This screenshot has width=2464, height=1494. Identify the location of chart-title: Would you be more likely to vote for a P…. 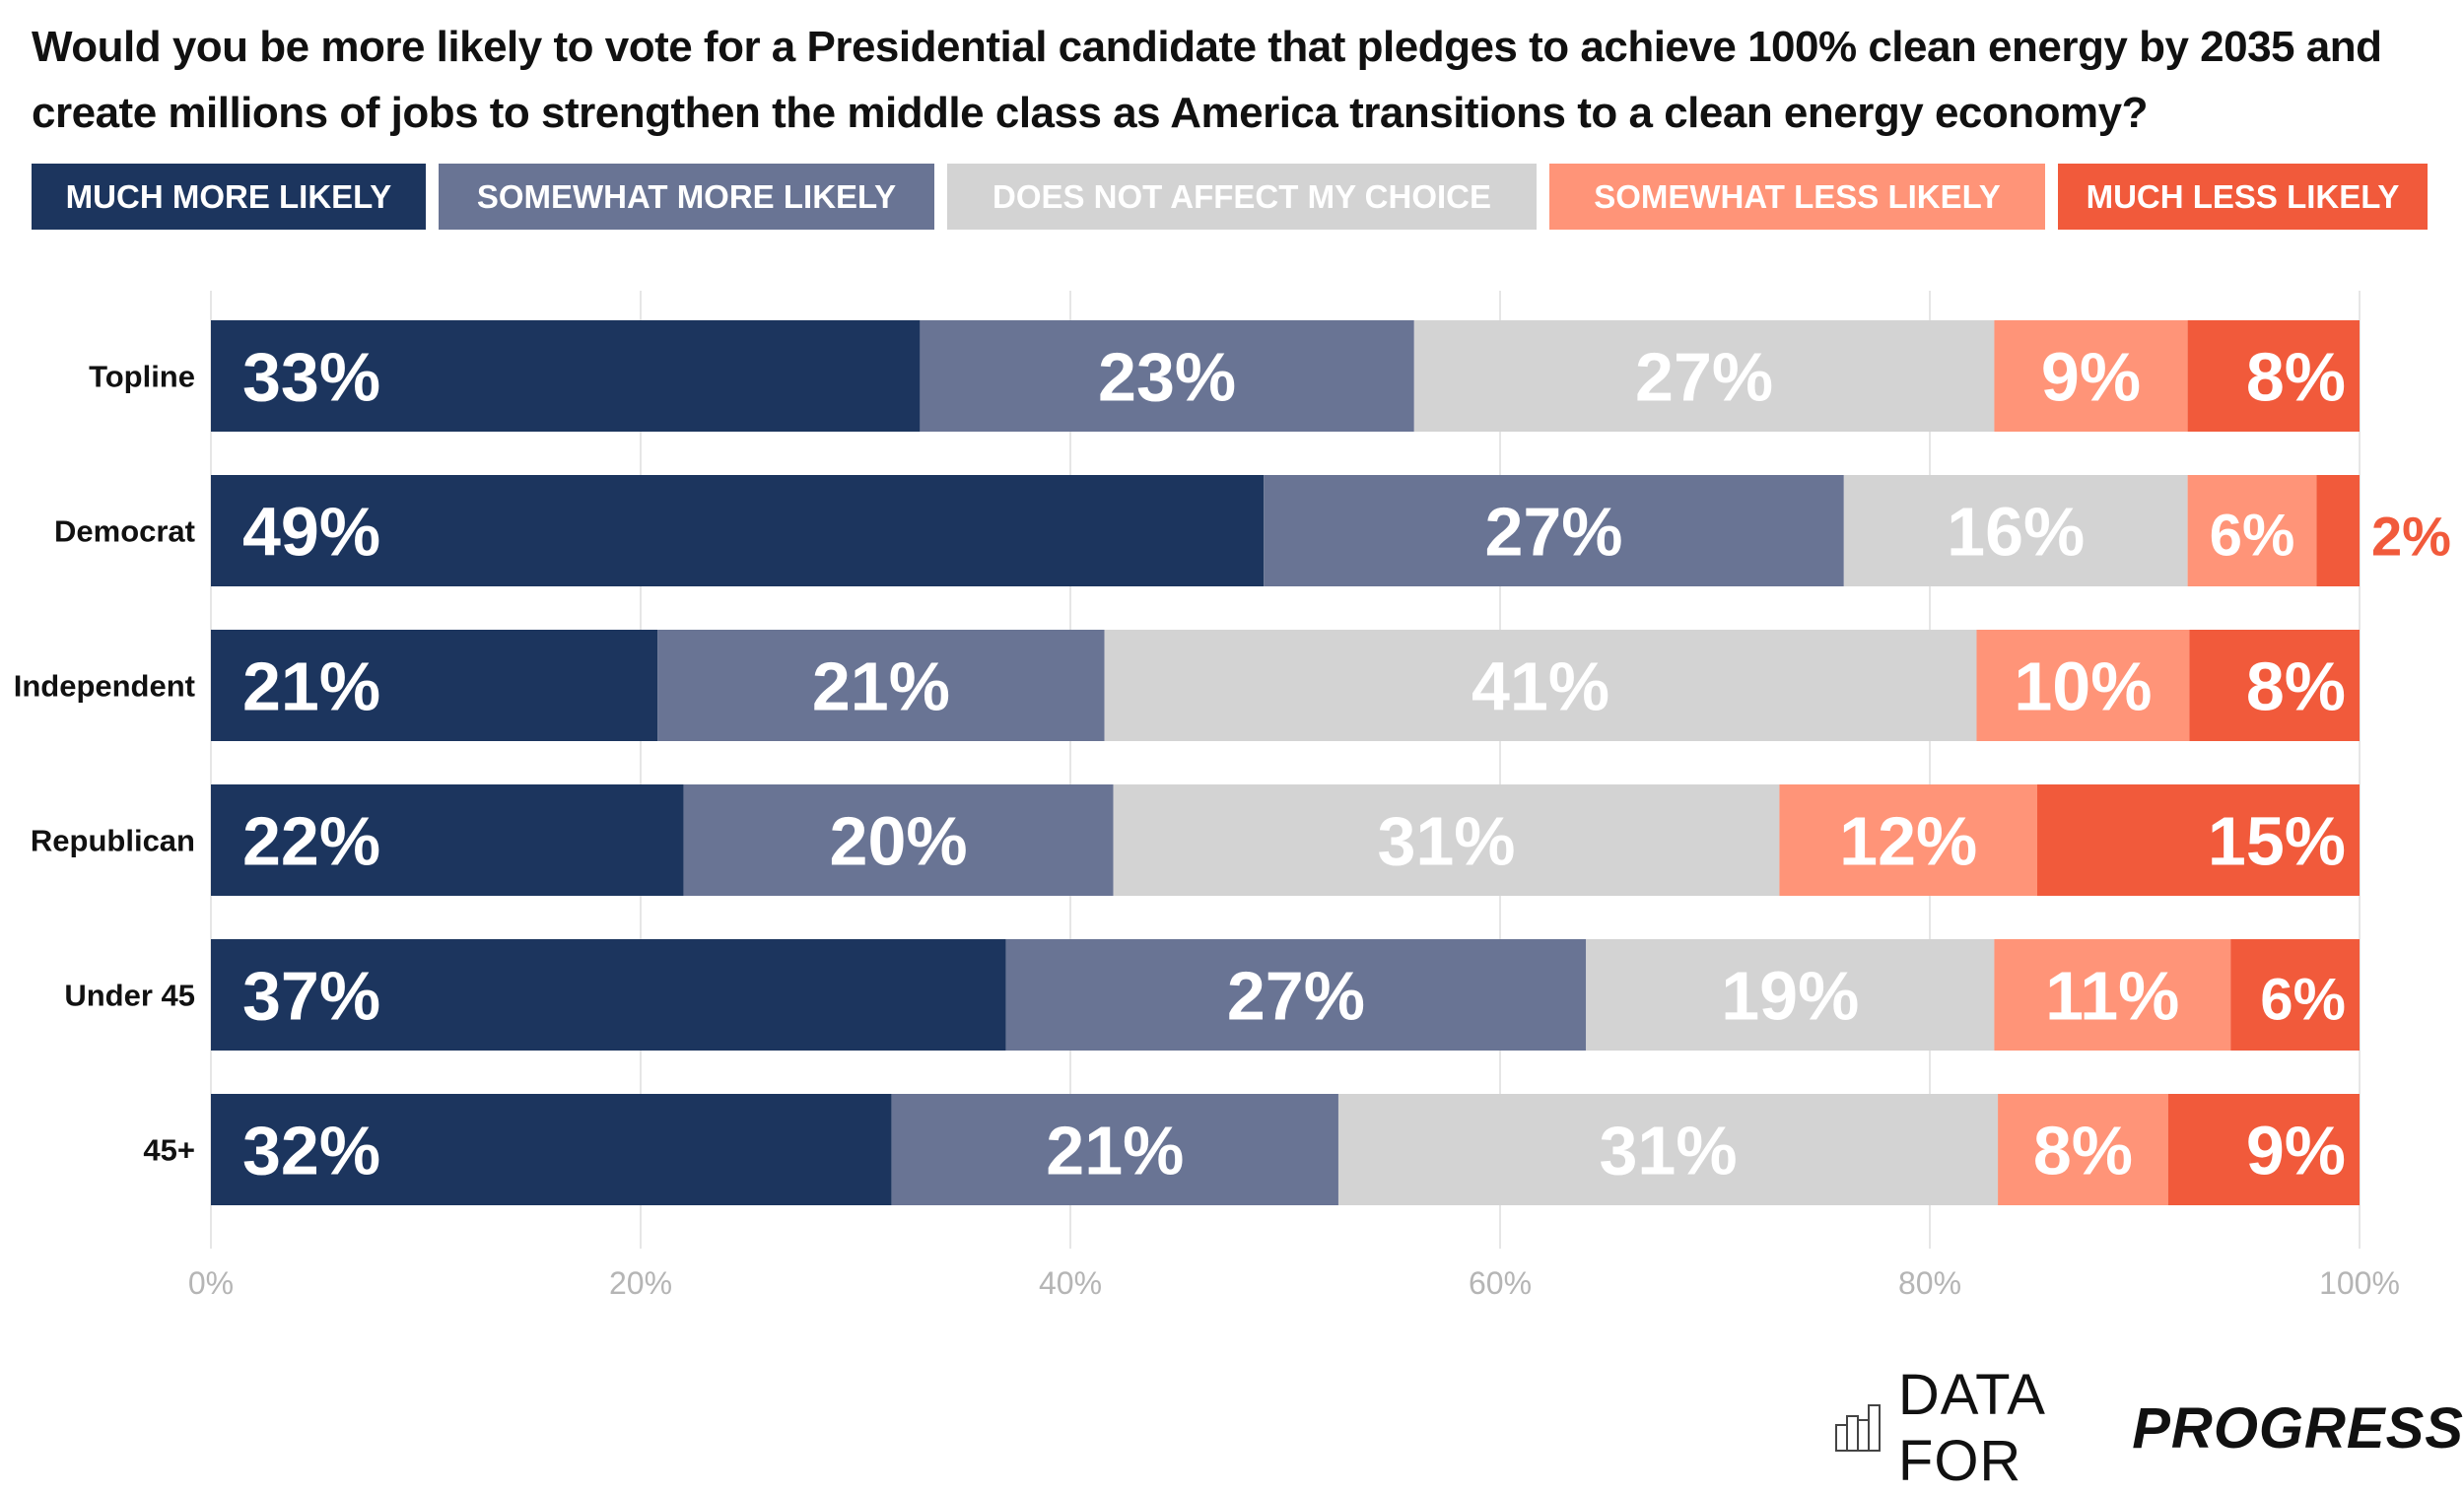
(1207, 80).